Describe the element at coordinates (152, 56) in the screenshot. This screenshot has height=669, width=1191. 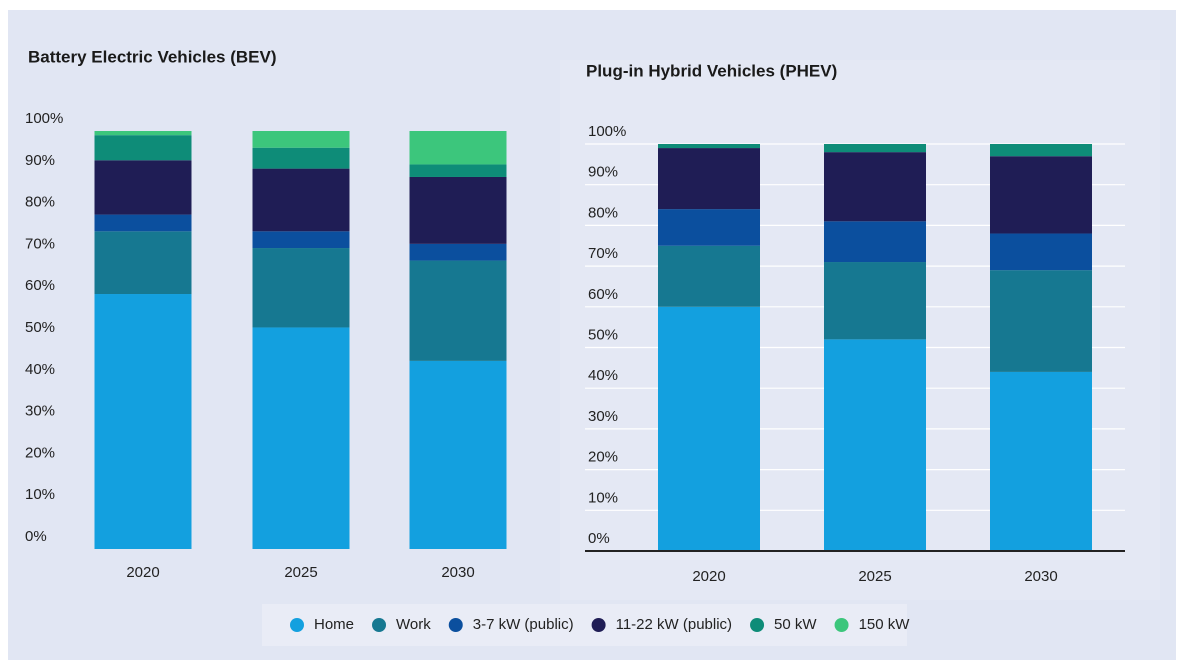
I see `chart-title: Battery Electric Vehicles (BEV)` at that location.